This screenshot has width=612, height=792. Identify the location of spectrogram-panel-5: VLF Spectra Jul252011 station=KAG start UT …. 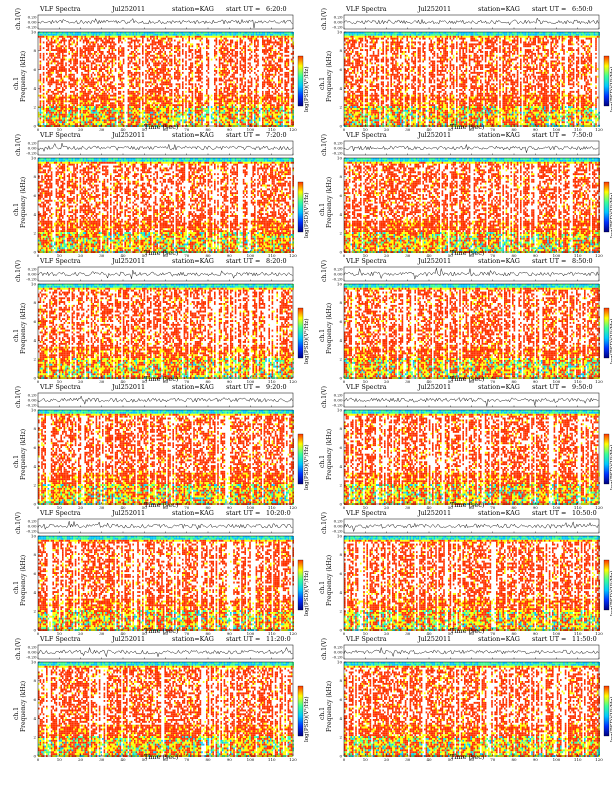
(157, 320).